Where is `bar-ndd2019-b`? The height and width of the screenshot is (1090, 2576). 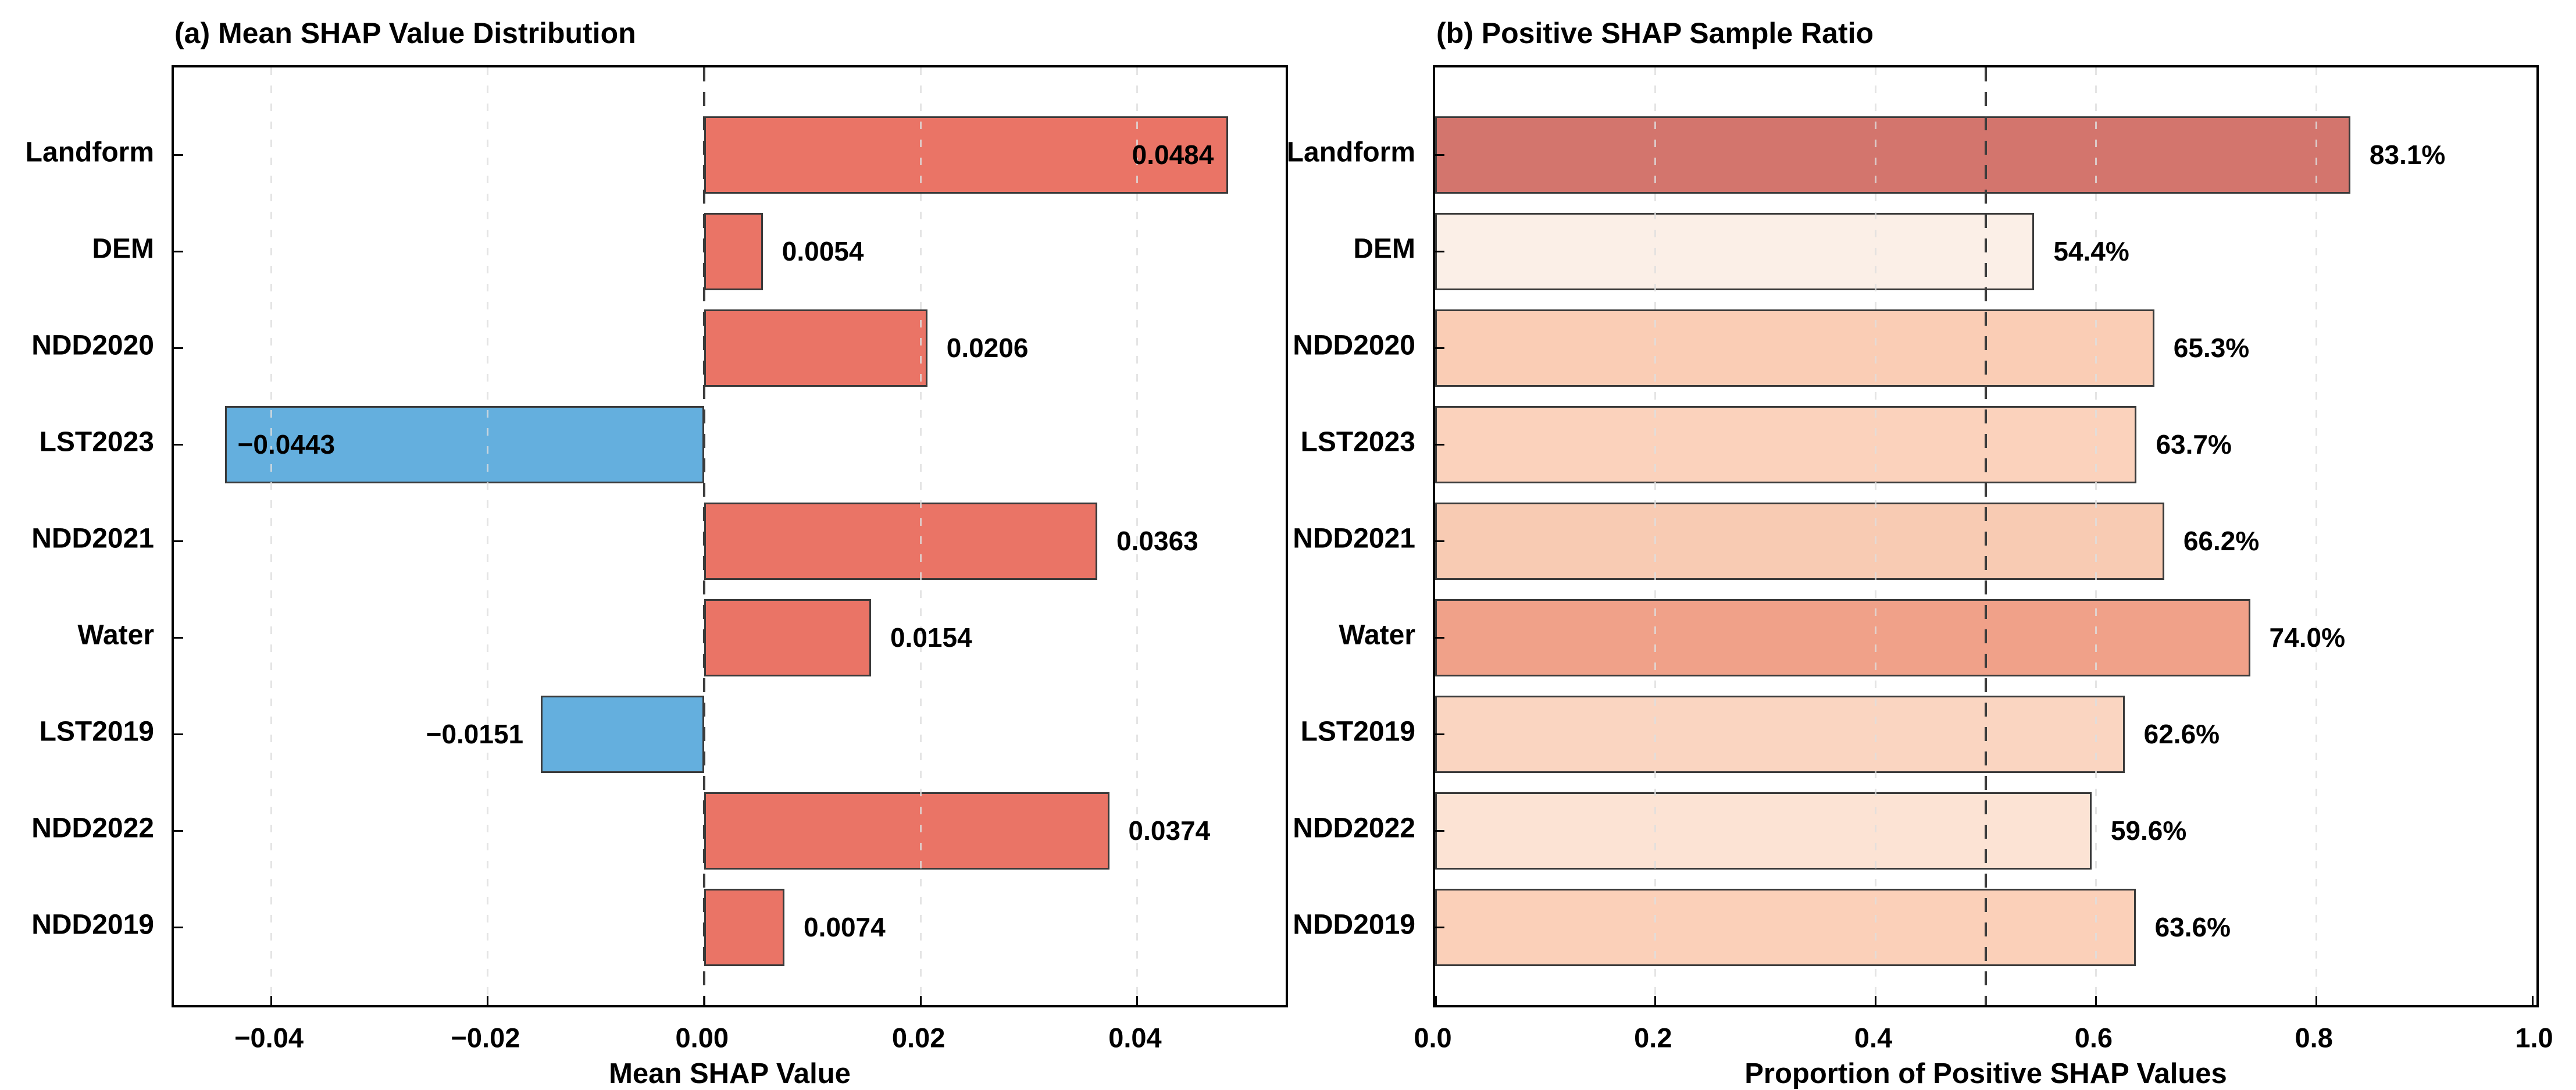 bar-ndd2019-b is located at coordinates (1786, 927).